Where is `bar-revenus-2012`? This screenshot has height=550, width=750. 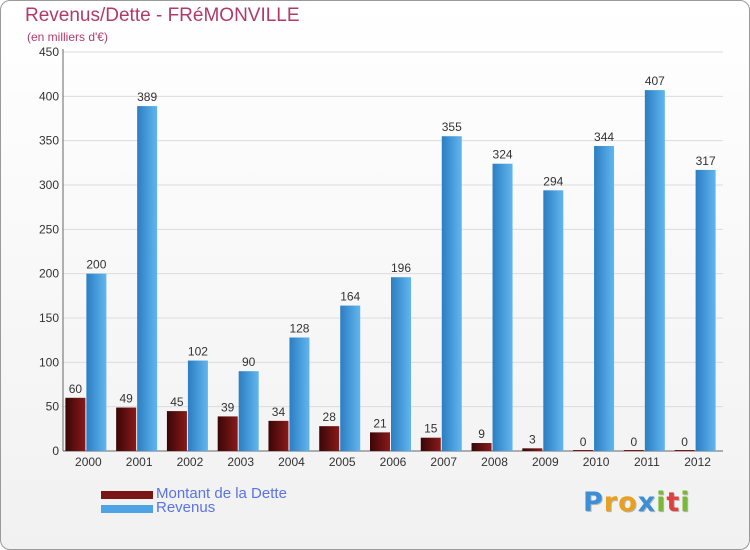 bar-revenus-2012 is located at coordinates (705, 310).